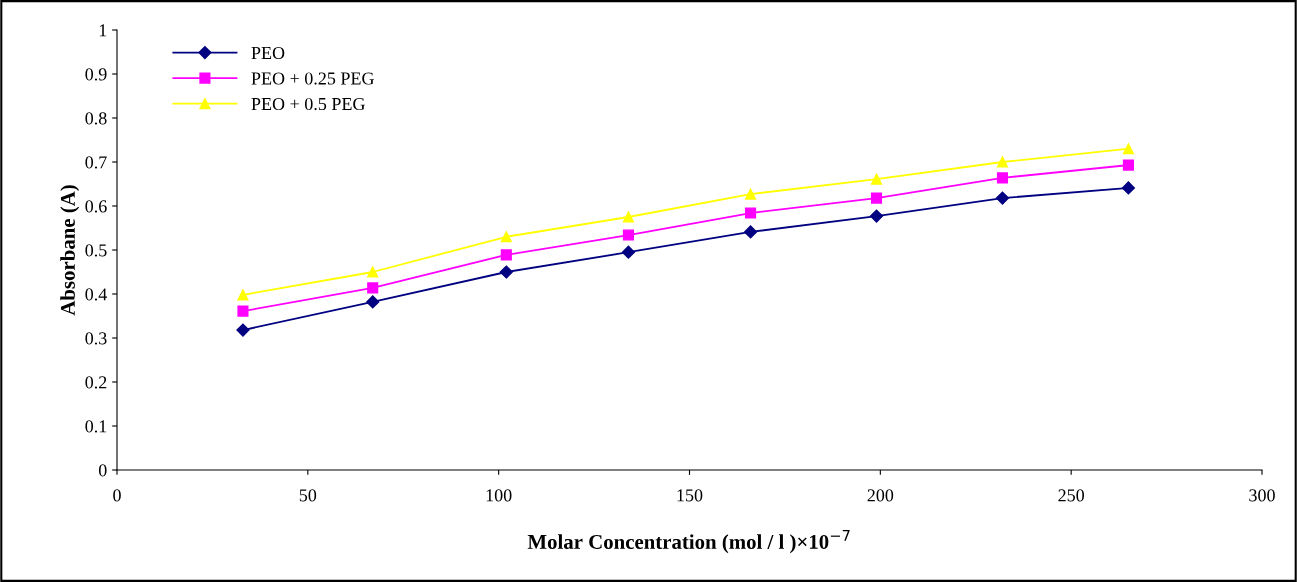 The height and width of the screenshot is (582, 1297). I want to click on y-tick-label: 0, so click(102, 470).